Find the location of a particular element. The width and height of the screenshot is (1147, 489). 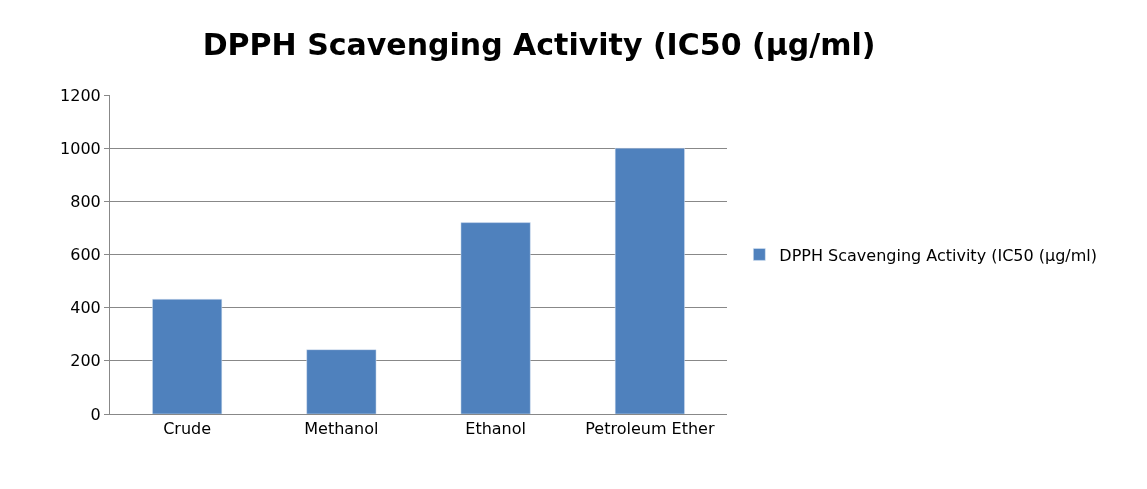

y-tick-label: 800 is located at coordinates (85, 201).